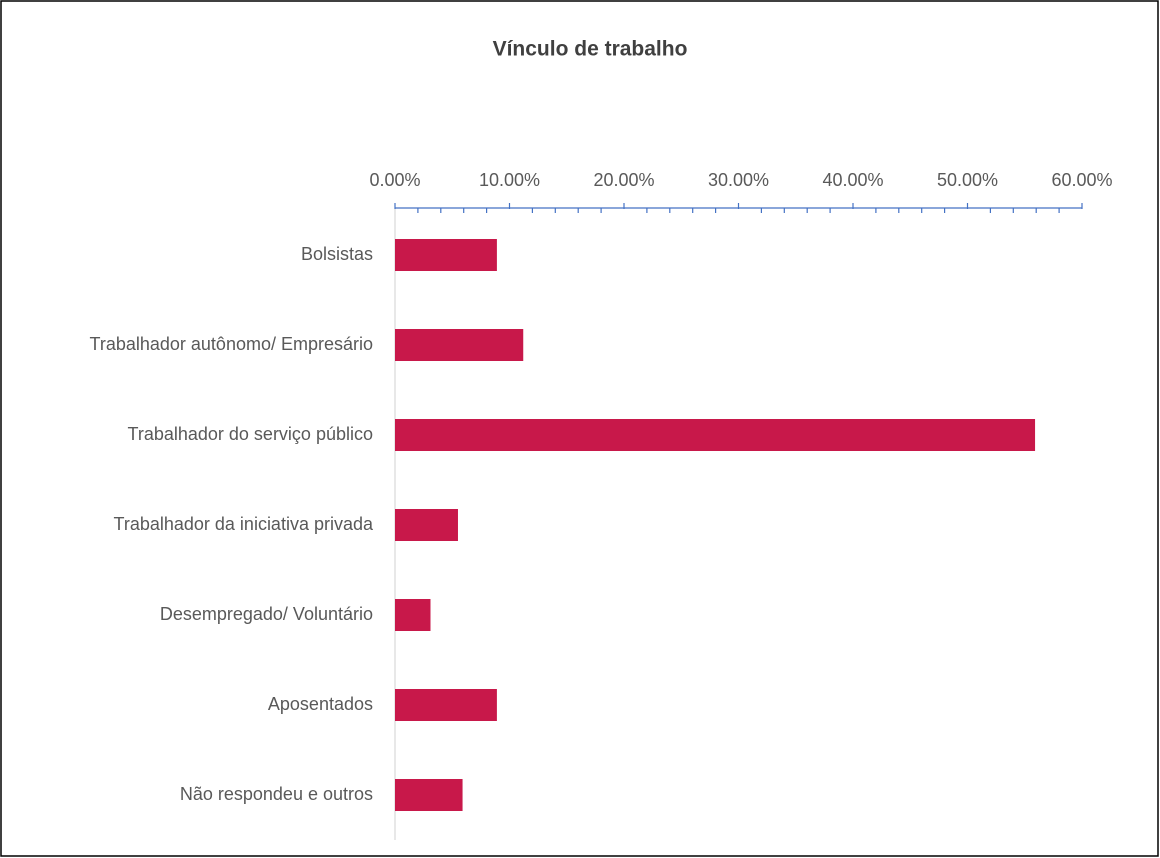 The height and width of the screenshot is (858, 1160). I want to click on x-tick-label: 20.00%, so click(623, 180).